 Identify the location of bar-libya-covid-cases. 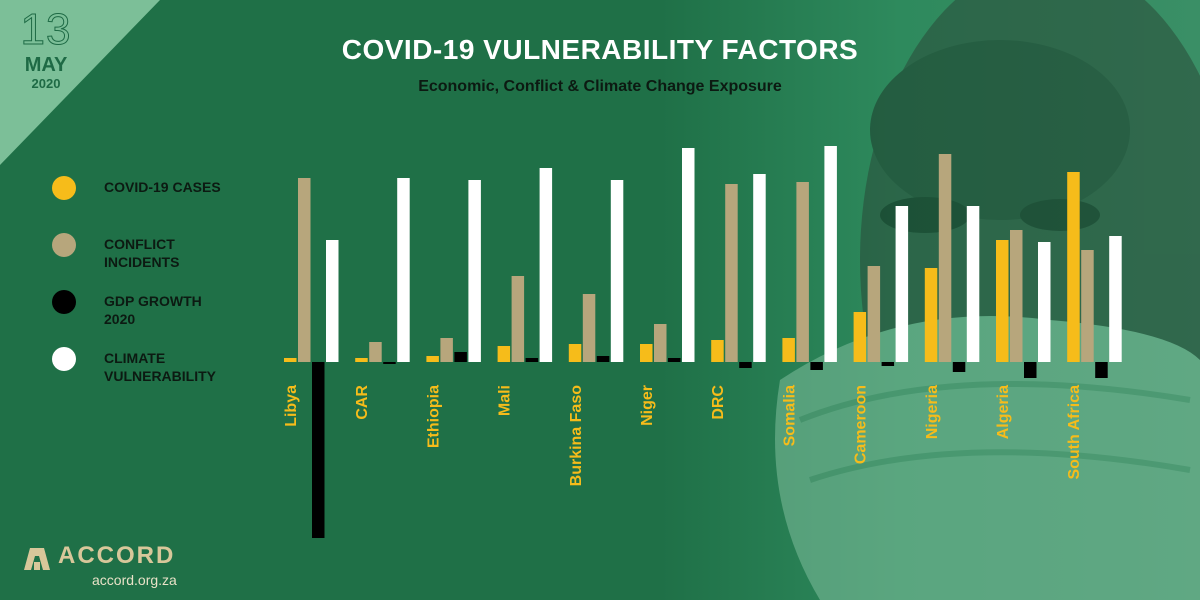
(290, 360).